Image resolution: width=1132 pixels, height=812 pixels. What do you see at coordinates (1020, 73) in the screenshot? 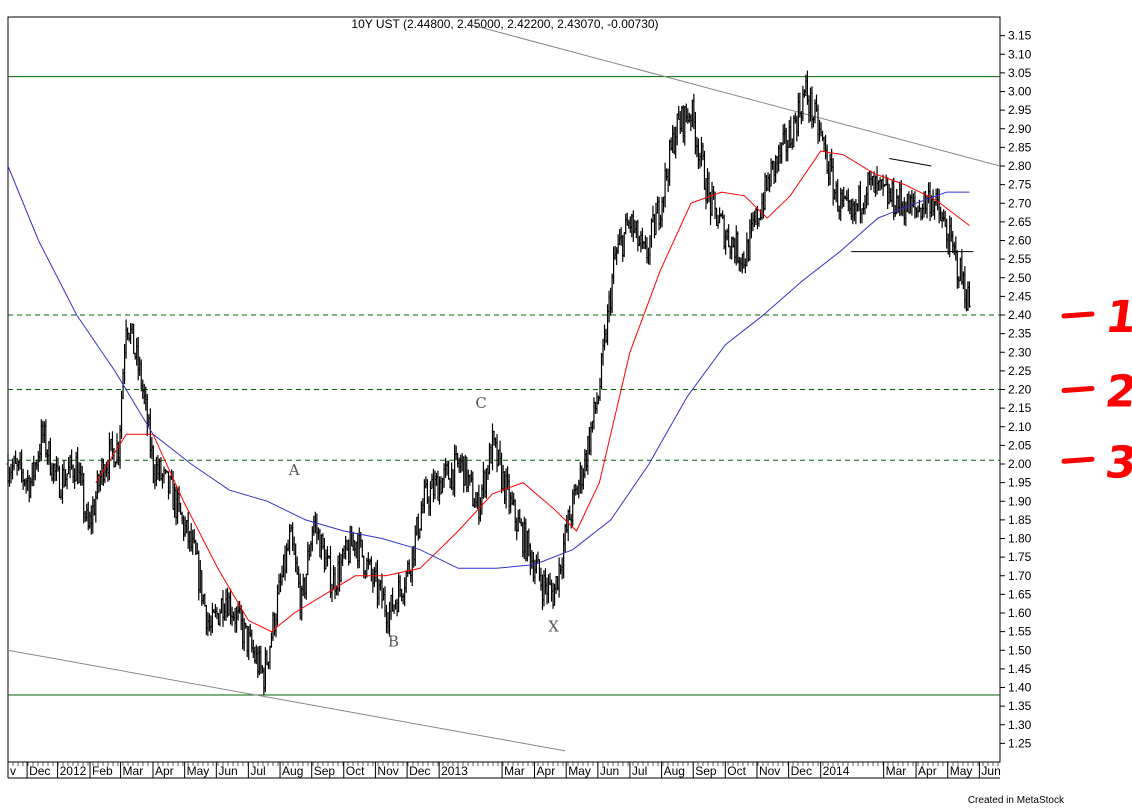
I see `y-tick-label: 3.05` at bounding box center [1020, 73].